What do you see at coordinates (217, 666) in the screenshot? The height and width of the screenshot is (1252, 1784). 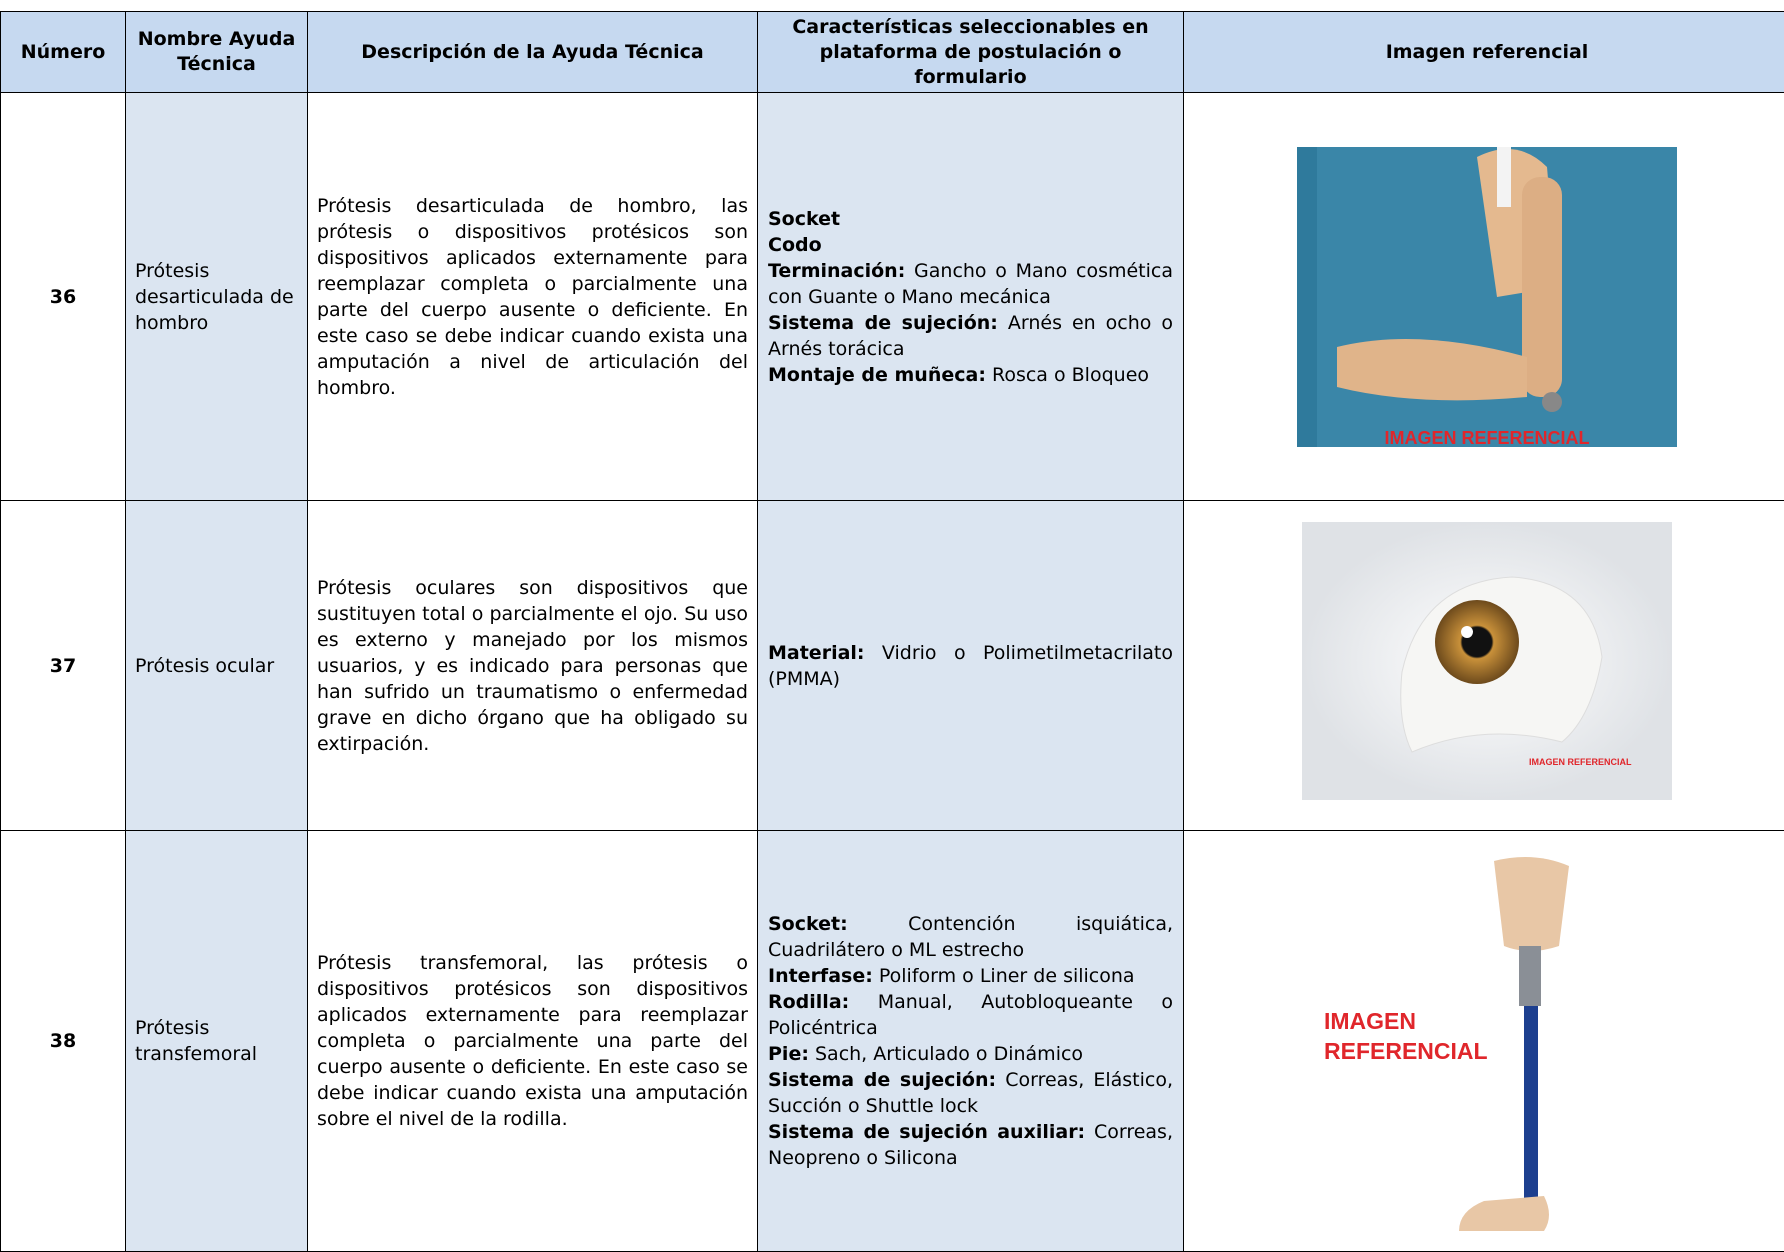 I see `name-cell: Prótesis ocular` at bounding box center [217, 666].